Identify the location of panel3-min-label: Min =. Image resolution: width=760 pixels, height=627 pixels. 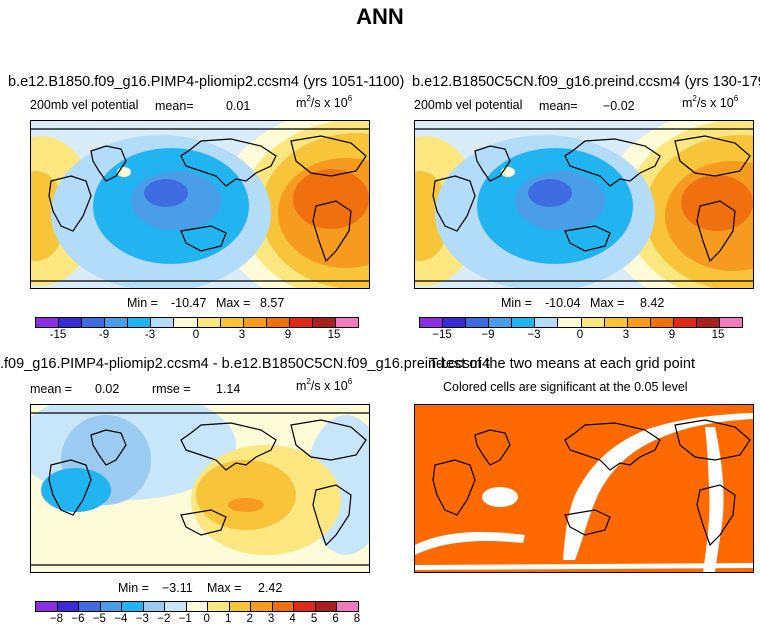
(133, 588).